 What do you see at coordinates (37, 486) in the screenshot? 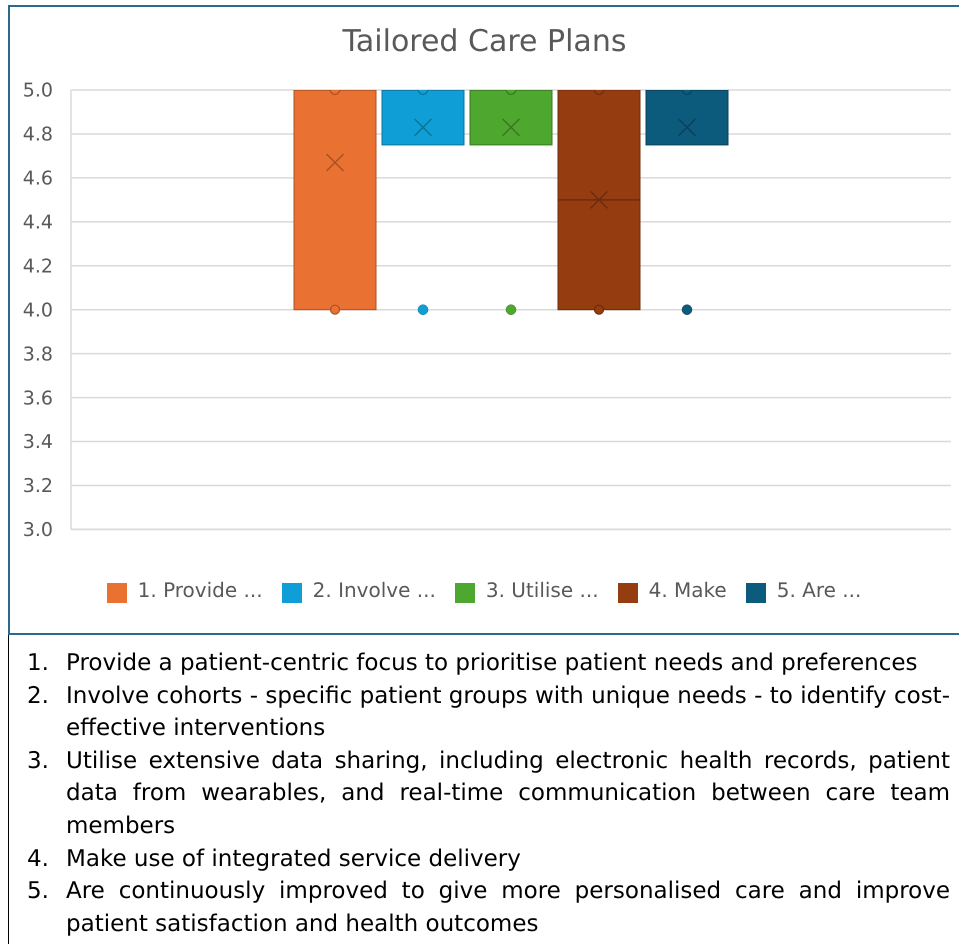
I see `y-tick-label: 3.2` at bounding box center [37, 486].